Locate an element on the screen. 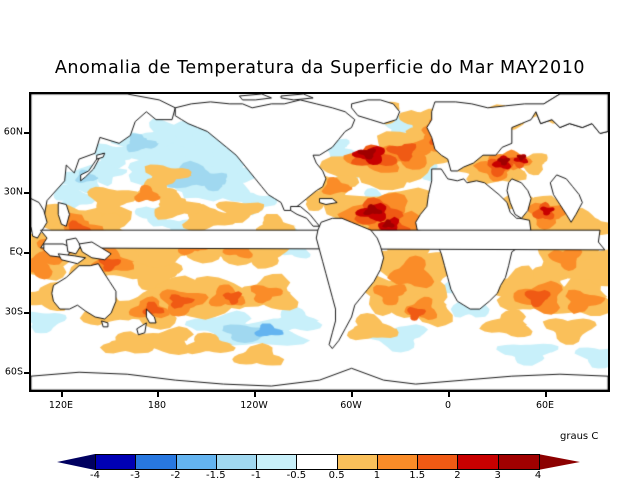 The height and width of the screenshot is (494, 640). x-axis-label-60e: 60E is located at coordinates (545, 405).